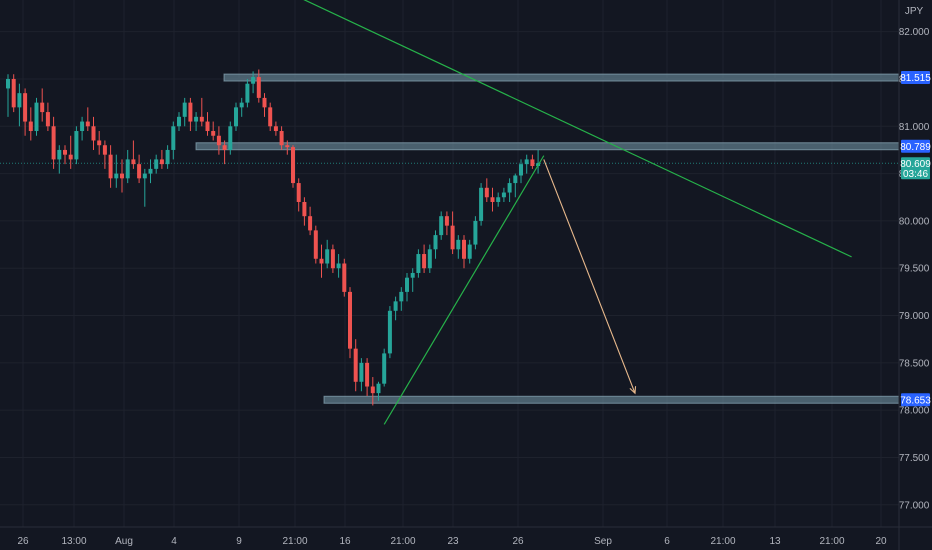 Image resolution: width=932 pixels, height=550 pixels. What do you see at coordinates (915, 174) in the screenshot?
I see `countdown-label: 03:46` at bounding box center [915, 174].